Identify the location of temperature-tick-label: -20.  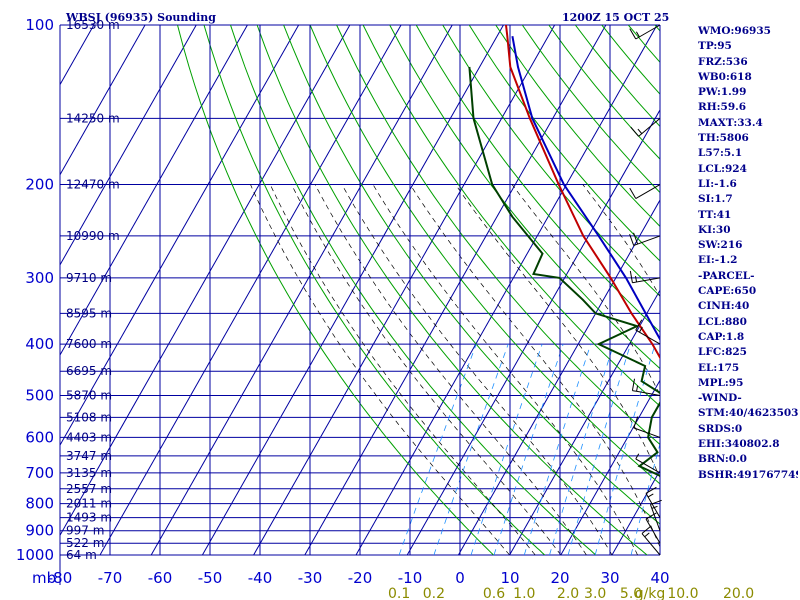
(360, 578).